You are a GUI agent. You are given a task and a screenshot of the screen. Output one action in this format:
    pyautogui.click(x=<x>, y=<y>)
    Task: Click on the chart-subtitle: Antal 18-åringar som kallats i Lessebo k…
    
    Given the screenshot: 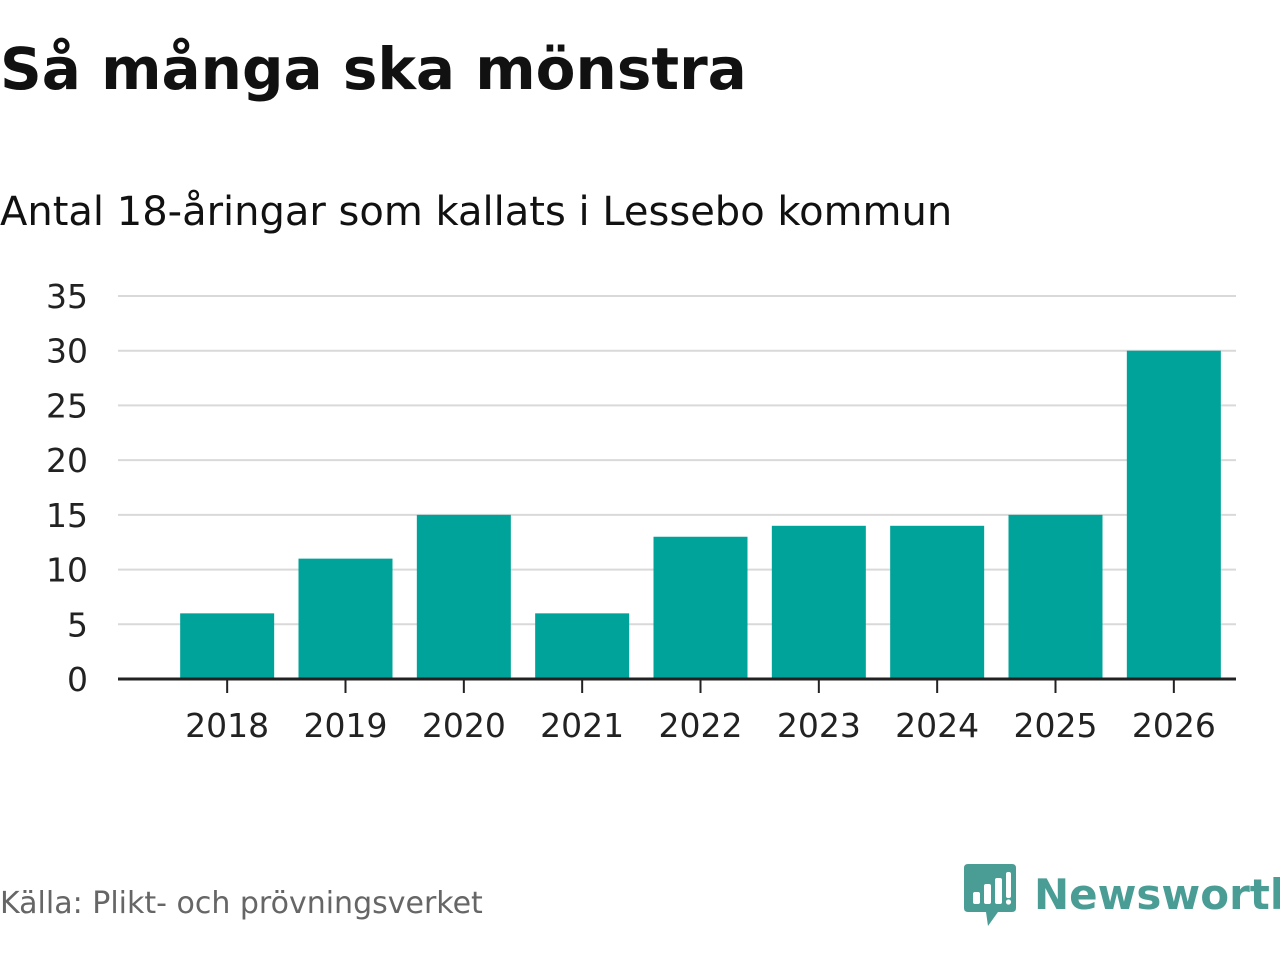 What is the action you would take?
    pyautogui.click(x=476, y=212)
    